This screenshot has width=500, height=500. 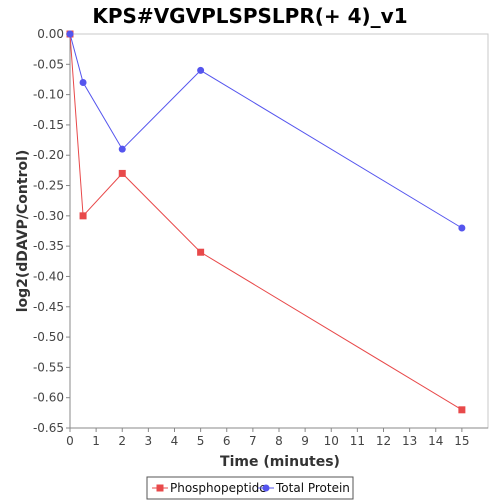 I want to click on y-tick-label: -0.45, so click(x=48, y=307).